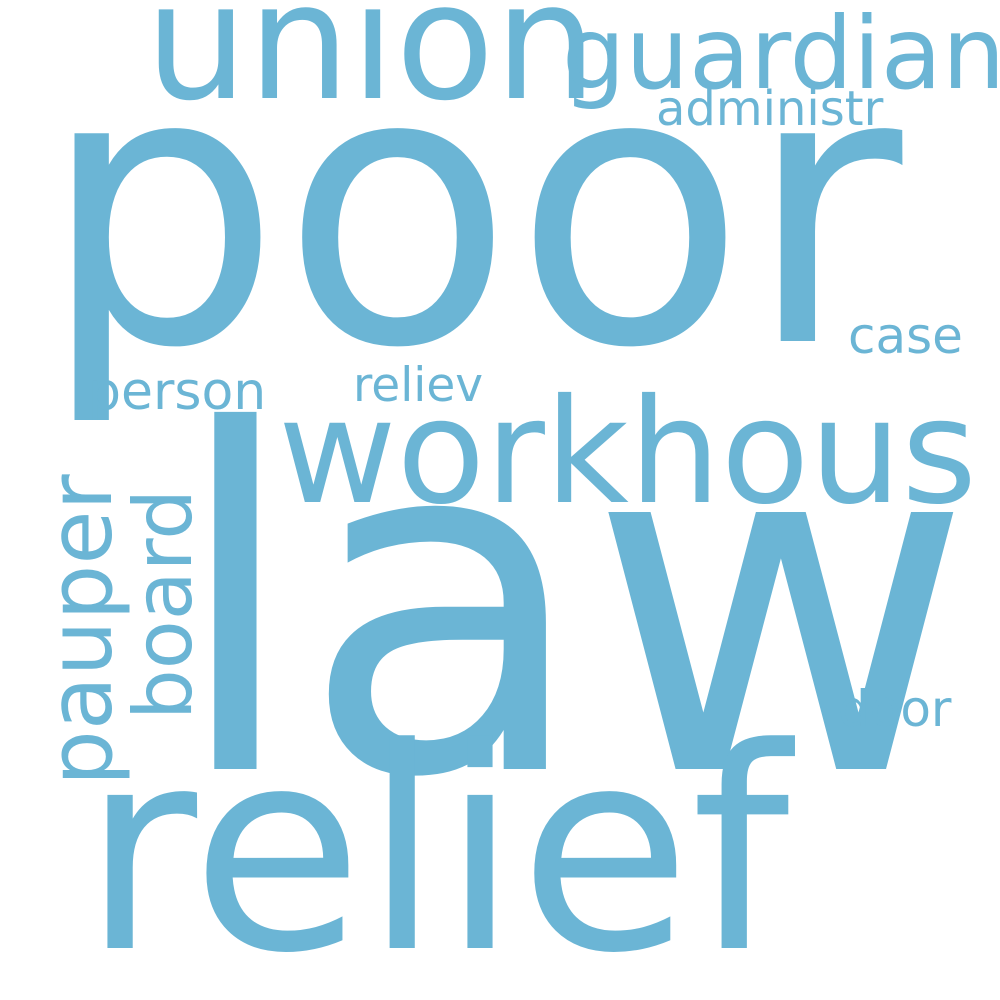 The width and height of the screenshot is (1000, 1000). I want to click on word-workhous: workhous, so click(627, 452).